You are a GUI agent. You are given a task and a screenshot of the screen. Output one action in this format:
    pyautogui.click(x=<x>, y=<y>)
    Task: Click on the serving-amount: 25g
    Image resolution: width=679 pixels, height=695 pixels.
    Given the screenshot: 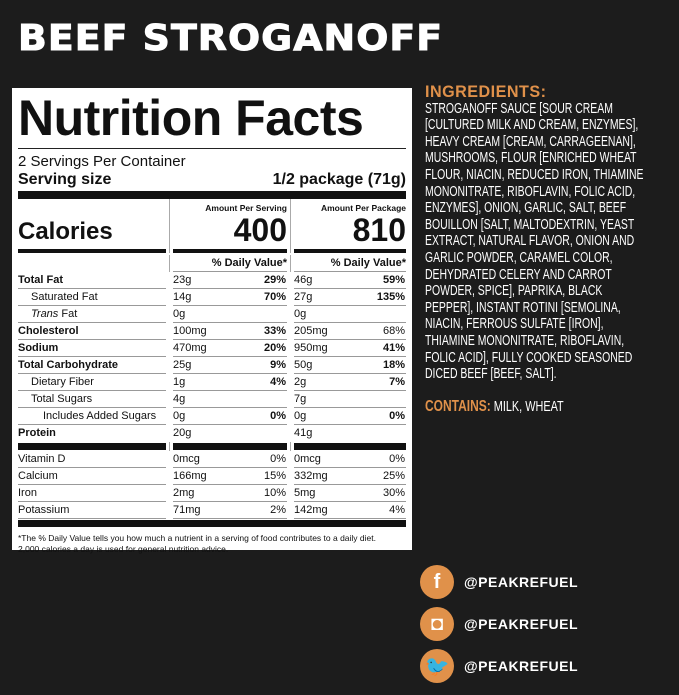 What is the action you would take?
    pyautogui.click(x=182, y=365)
    